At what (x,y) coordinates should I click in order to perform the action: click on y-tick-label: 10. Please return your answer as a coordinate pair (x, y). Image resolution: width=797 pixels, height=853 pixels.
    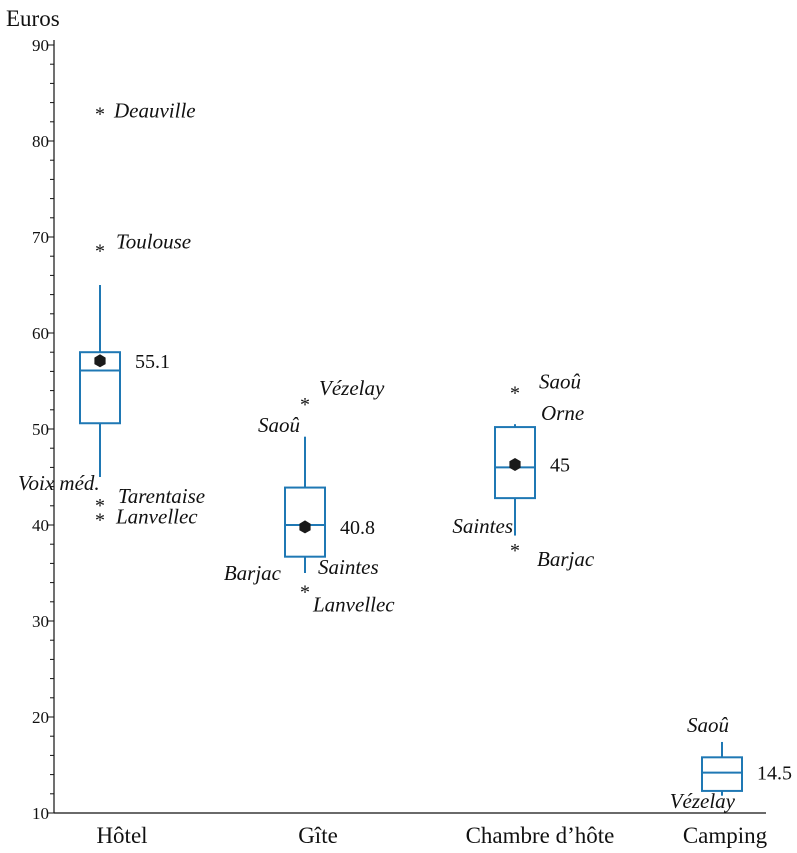
    Looking at the image, I should click on (40, 813).